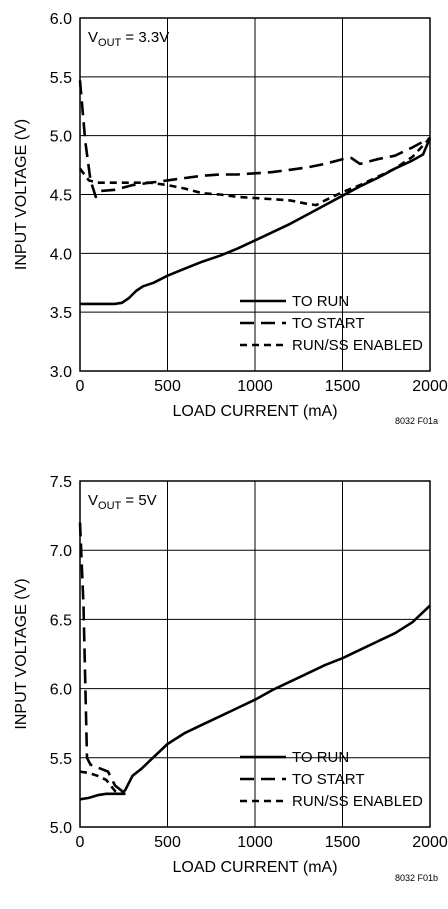 Image resolution: width=448 pixels, height=909 pixels. I want to click on y-tick-label: 4.5, so click(61, 196).